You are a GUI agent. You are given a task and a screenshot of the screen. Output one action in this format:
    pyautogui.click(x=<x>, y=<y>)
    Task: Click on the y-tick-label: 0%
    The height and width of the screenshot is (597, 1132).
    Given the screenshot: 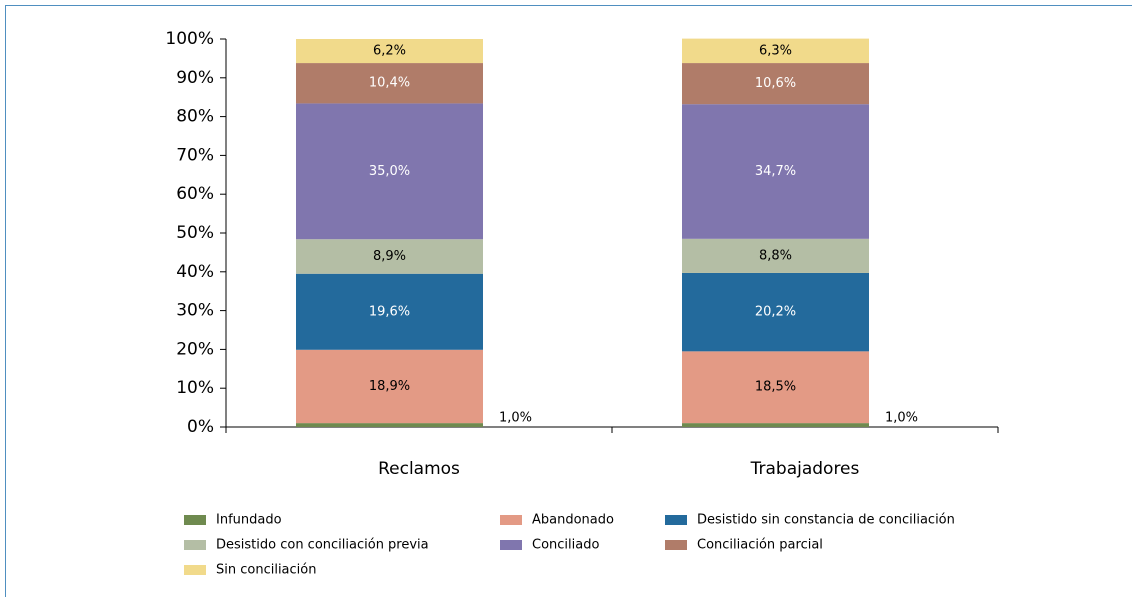 What is the action you would take?
    pyautogui.click(x=200, y=427)
    